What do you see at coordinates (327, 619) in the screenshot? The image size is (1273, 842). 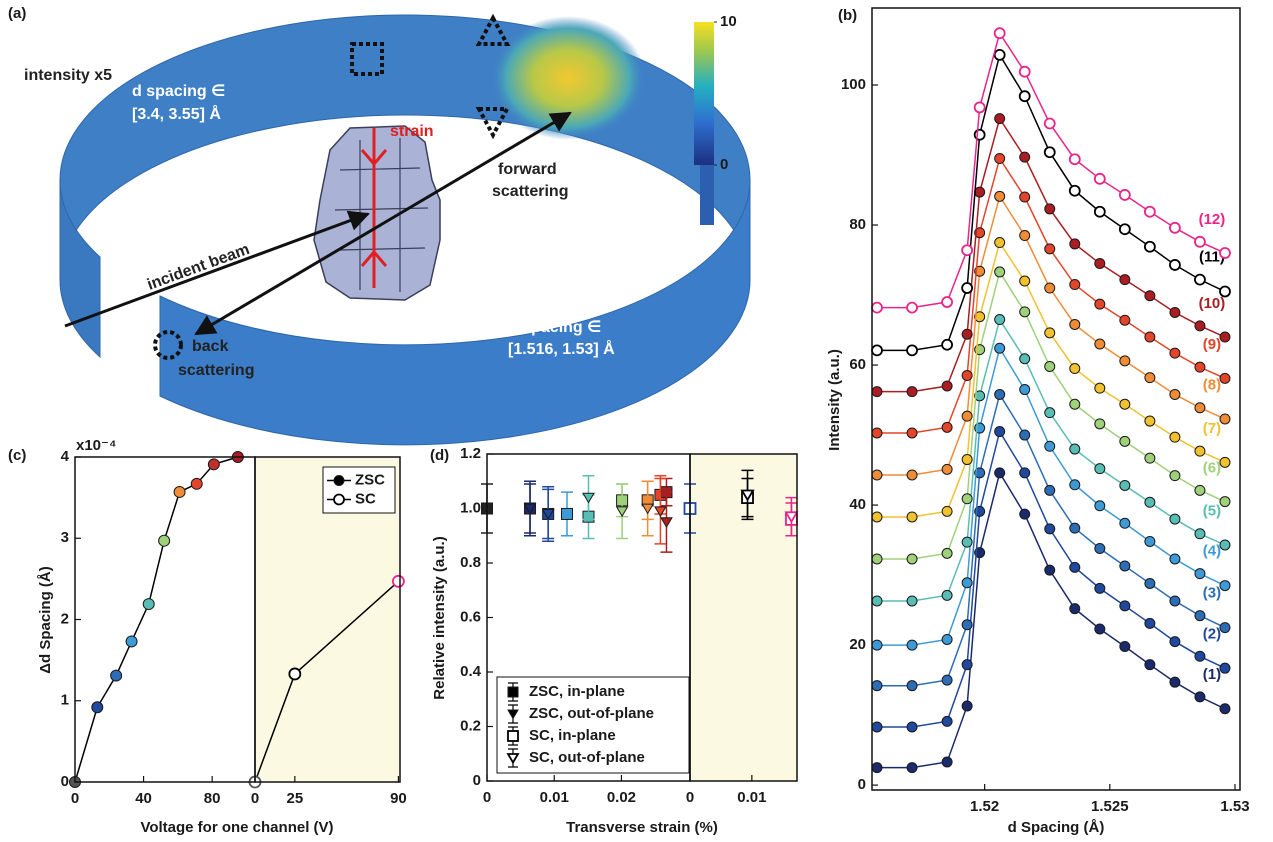 I see `plot-frame` at bounding box center [327, 619].